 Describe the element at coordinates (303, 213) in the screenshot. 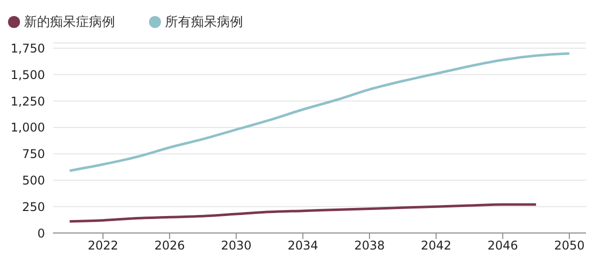

I see `line-series` at that location.